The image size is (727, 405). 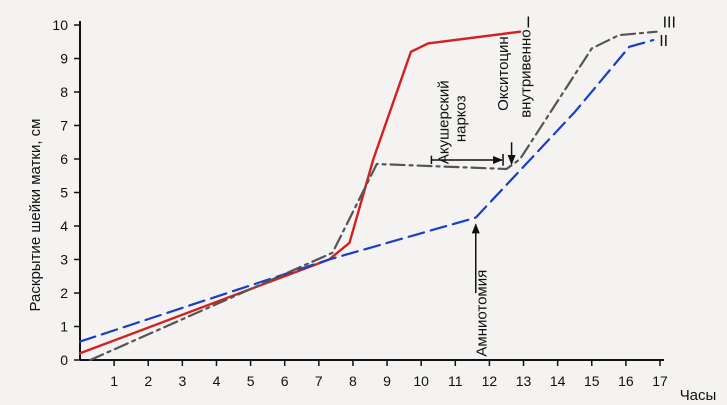 I want to click on series-labels: I II III, so click(x=601, y=32).